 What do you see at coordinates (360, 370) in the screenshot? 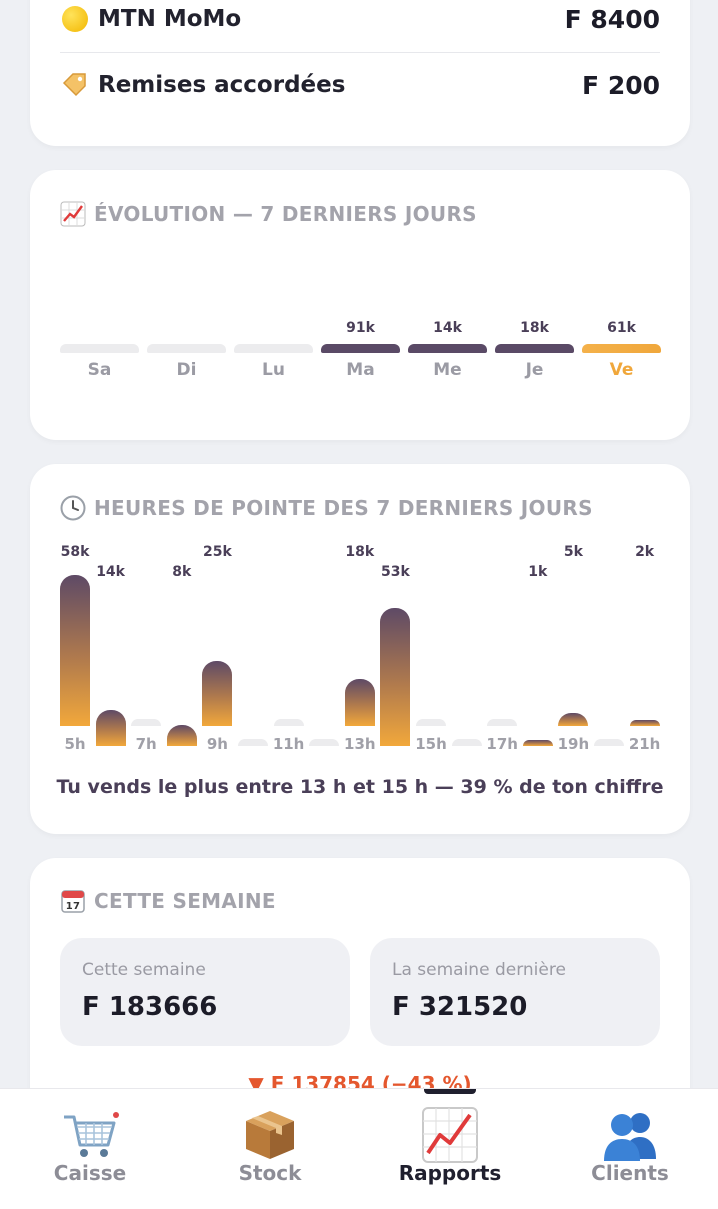
I see `evolution-day-label: Ma` at bounding box center [360, 370].